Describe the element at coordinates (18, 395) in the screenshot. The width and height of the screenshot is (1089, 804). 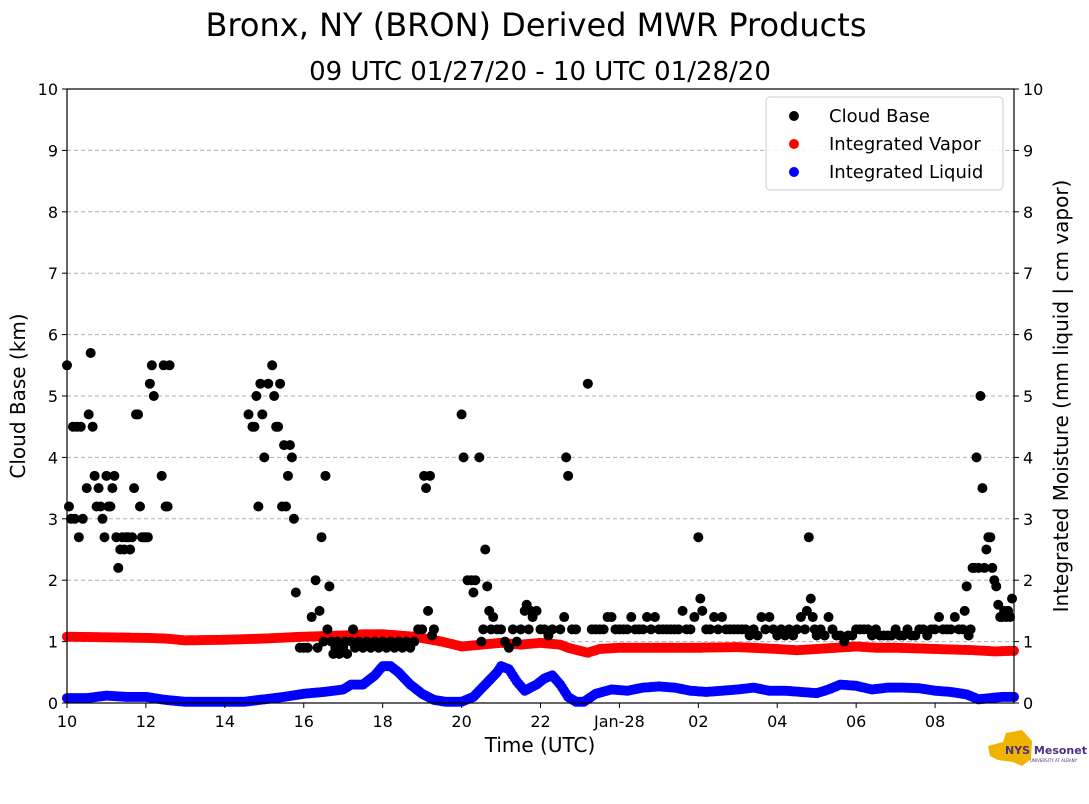
I see `y-axis-label-left: Cloud Base (km)` at that location.